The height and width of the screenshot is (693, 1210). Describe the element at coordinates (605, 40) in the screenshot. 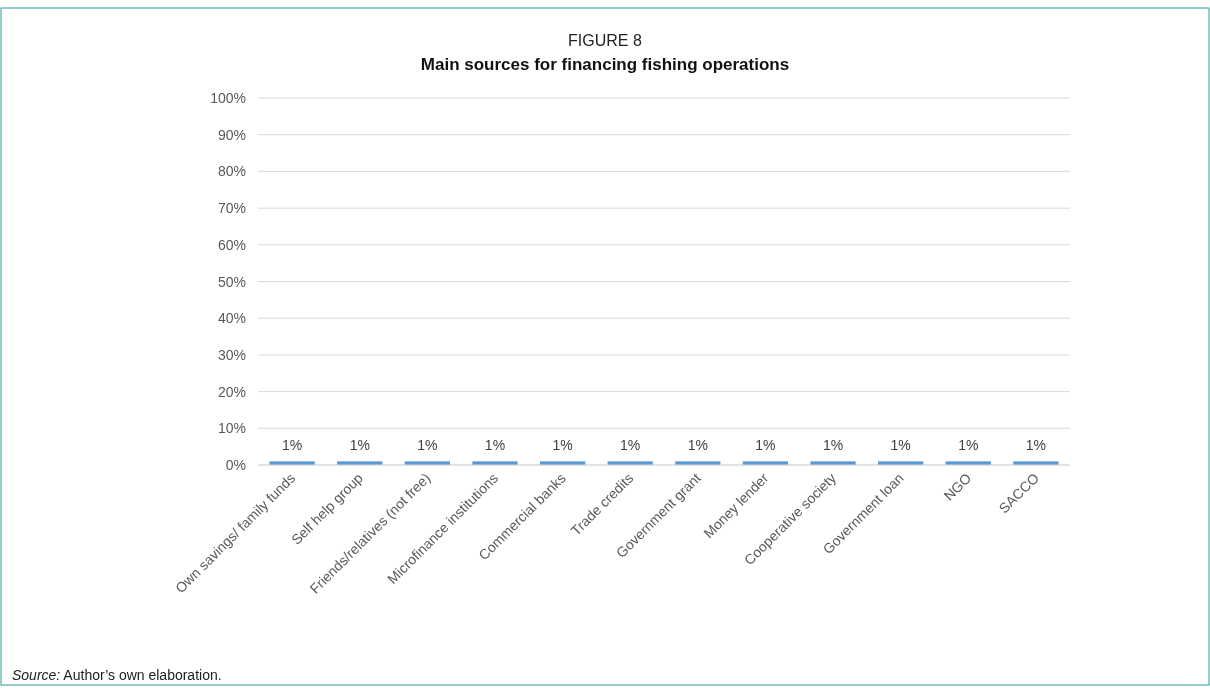

I see `chart-subtitle: FIGURE 8` at that location.